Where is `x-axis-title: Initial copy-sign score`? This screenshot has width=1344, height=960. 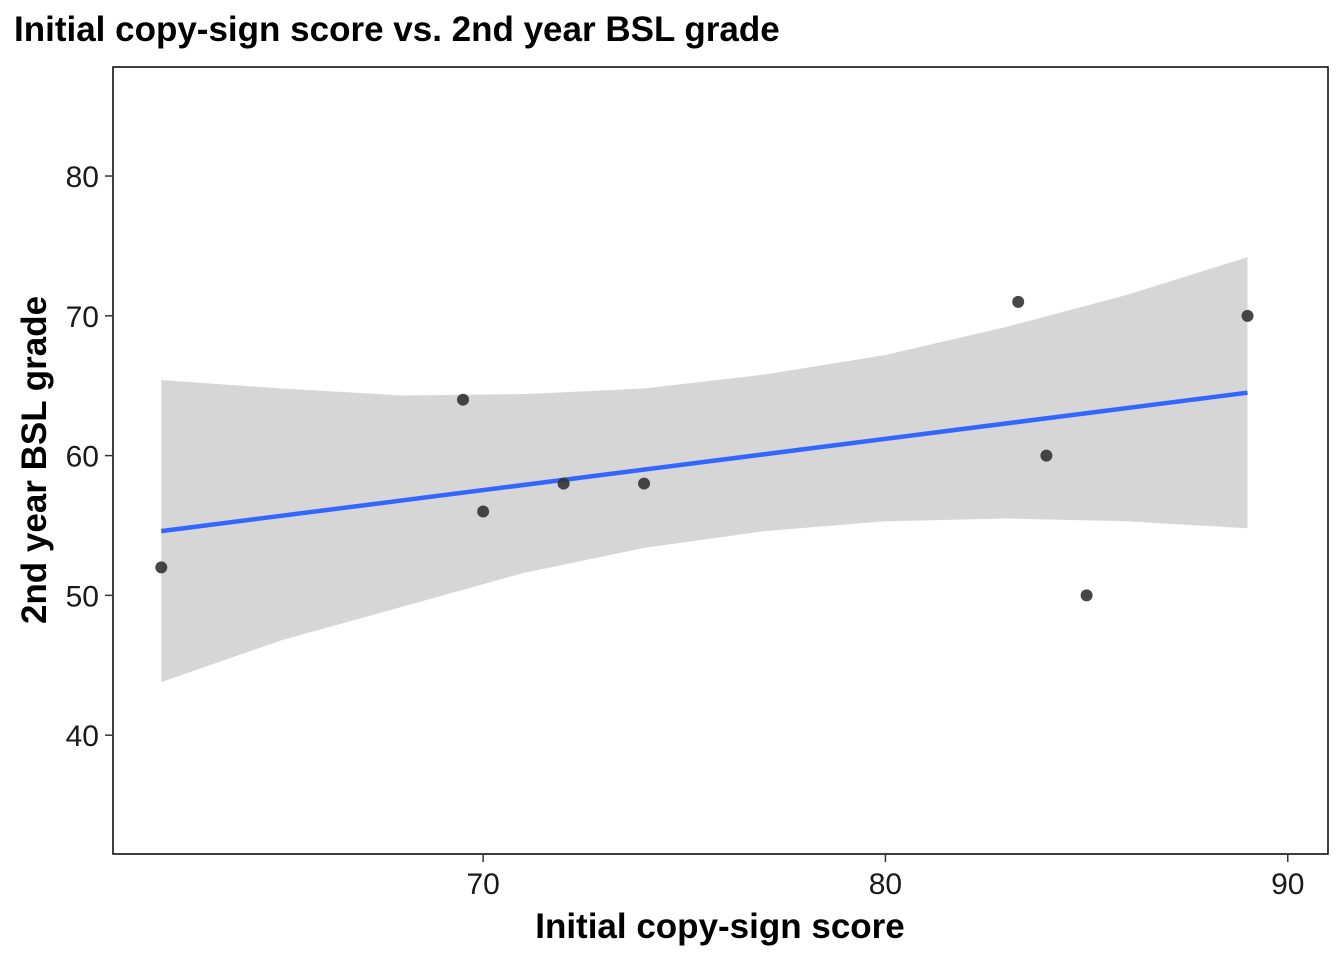
x-axis-title: Initial copy-sign score is located at coordinates (720, 926).